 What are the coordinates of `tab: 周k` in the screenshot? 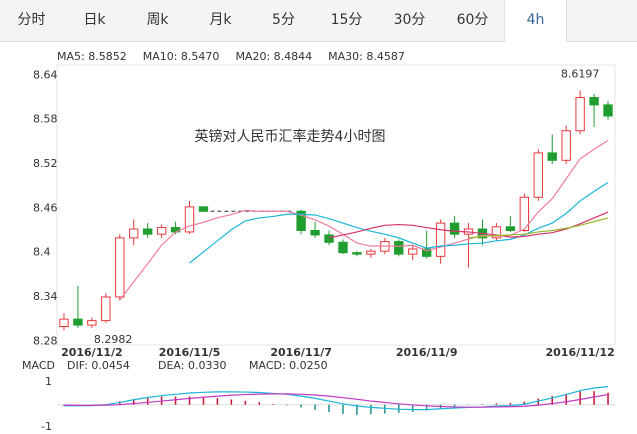 It's located at (157, 20).